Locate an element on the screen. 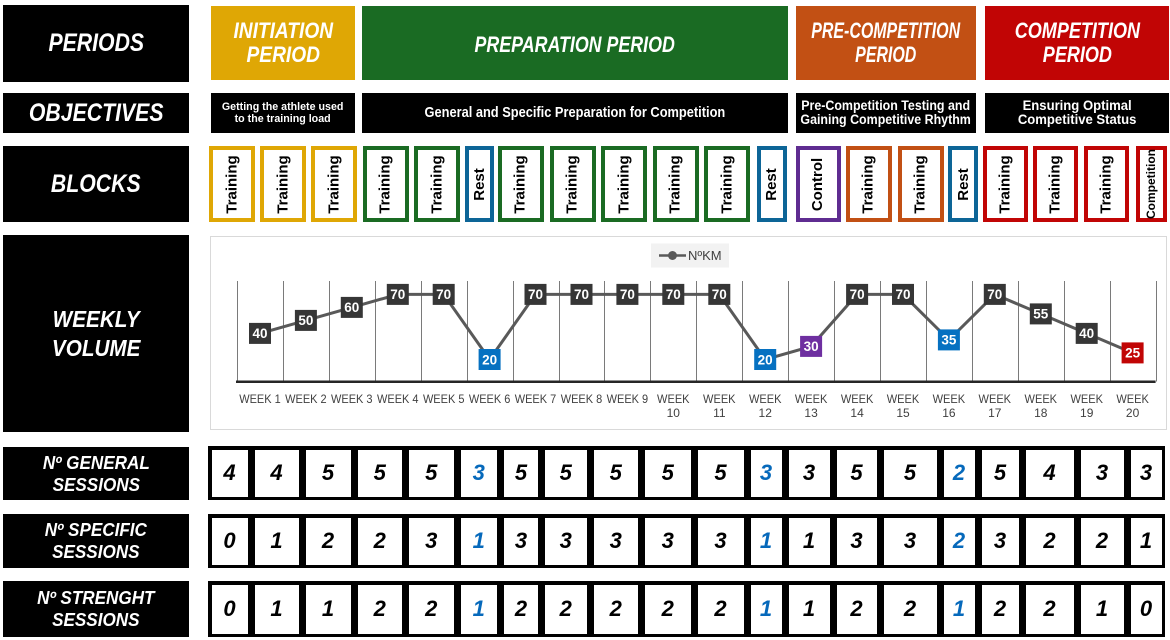 This screenshot has height=640, width=1170. svg-text: WEEK 8 is located at coordinates (582, 399).